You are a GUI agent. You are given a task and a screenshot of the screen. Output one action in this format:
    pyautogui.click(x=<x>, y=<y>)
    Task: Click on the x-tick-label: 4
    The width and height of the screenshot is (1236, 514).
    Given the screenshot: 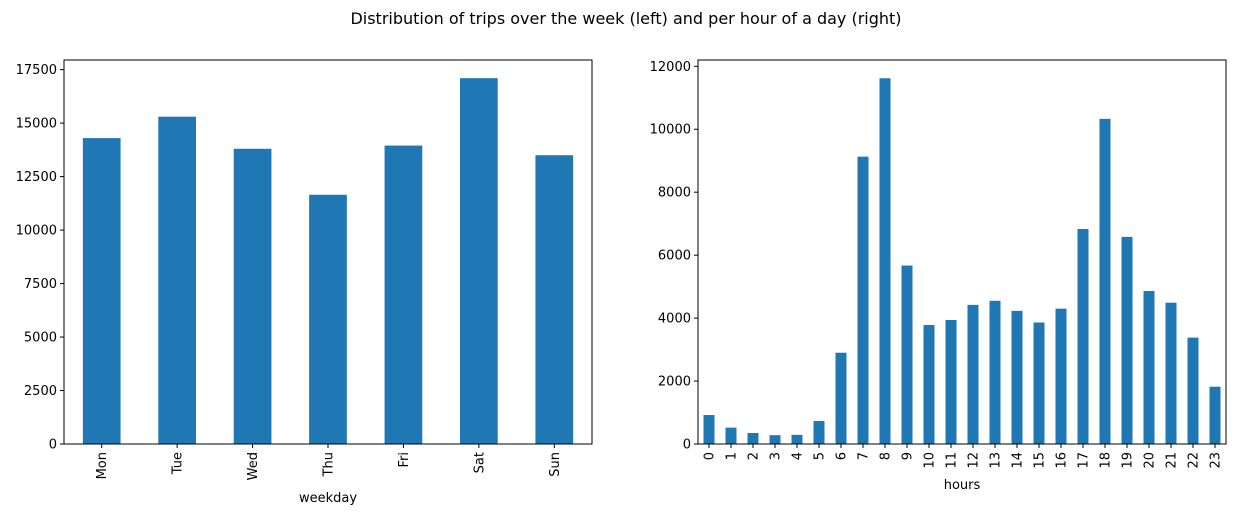 What is the action you would take?
    pyautogui.click(x=798, y=456)
    